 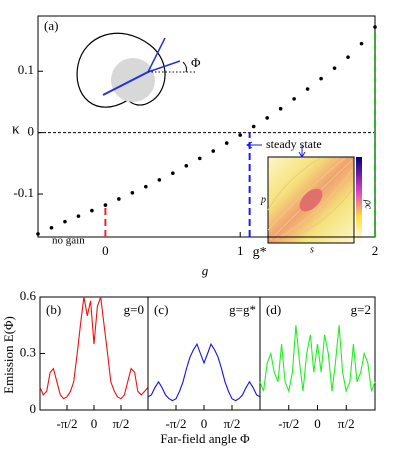 What do you see at coordinates (134, 309) in the screenshot?
I see `panel-title: g=0` at bounding box center [134, 309].